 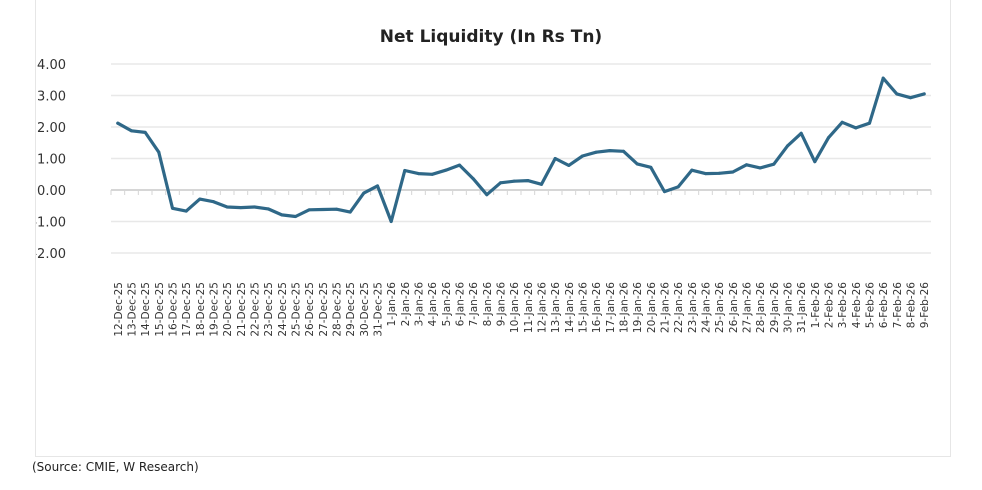 I want to click on x-tick-label: 1-Jan-26, so click(x=392, y=304).